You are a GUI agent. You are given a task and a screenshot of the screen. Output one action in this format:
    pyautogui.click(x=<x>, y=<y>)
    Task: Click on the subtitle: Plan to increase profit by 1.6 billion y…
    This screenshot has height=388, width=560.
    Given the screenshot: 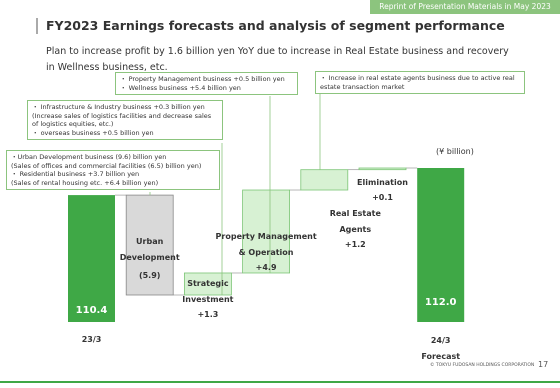 What is the action you would take?
    pyautogui.click(x=277, y=59)
    